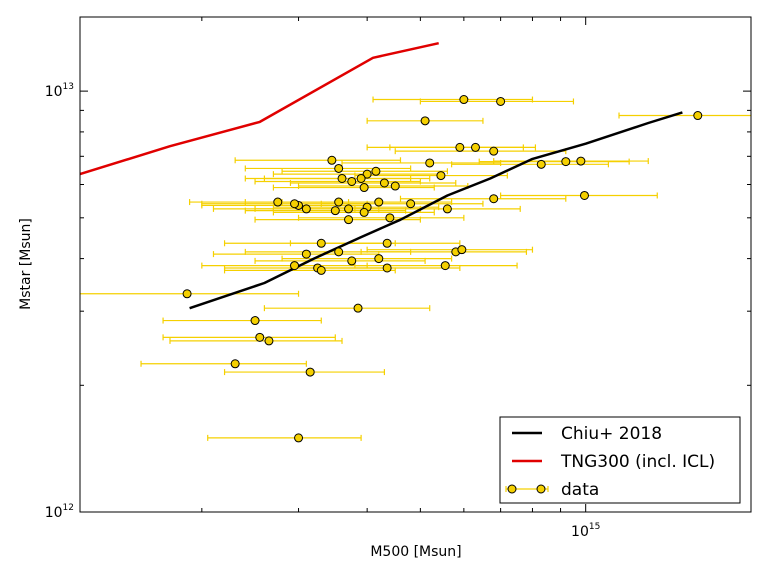 The image size is (768, 576). I want to click on legend: Chiu+ 2018 TNG300 (incl. ICL) data, so click(620, 460).